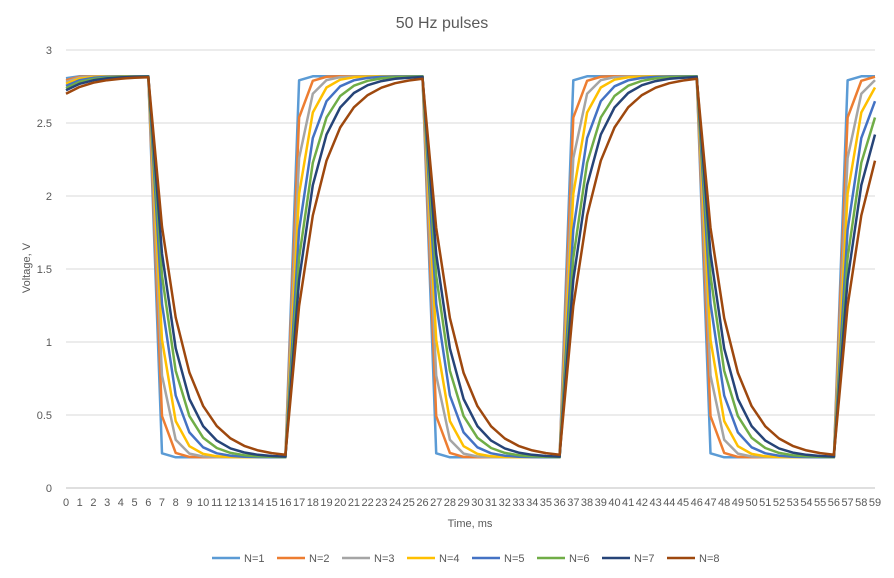 This screenshot has width=894, height=578. I want to click on x-tick-label: 34, so click(532, 503).